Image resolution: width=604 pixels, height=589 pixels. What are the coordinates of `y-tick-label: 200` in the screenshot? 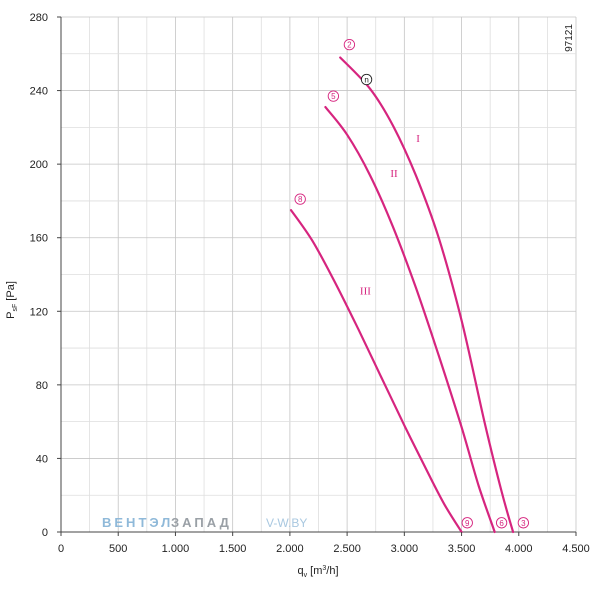 It's located at (39, 165).